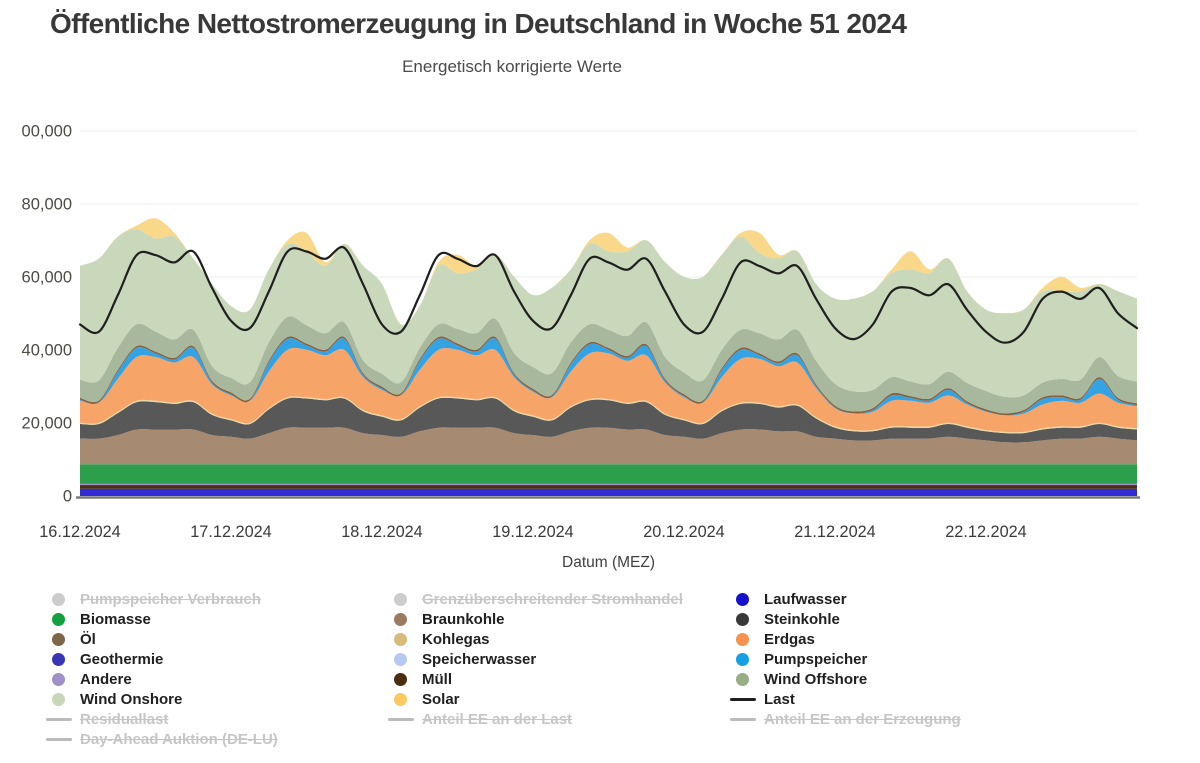 The image size is (1200, 763). Describe the element at coordinates (463, 619) in the screenshot. I see `legend-label: Braunkohle` at that location.